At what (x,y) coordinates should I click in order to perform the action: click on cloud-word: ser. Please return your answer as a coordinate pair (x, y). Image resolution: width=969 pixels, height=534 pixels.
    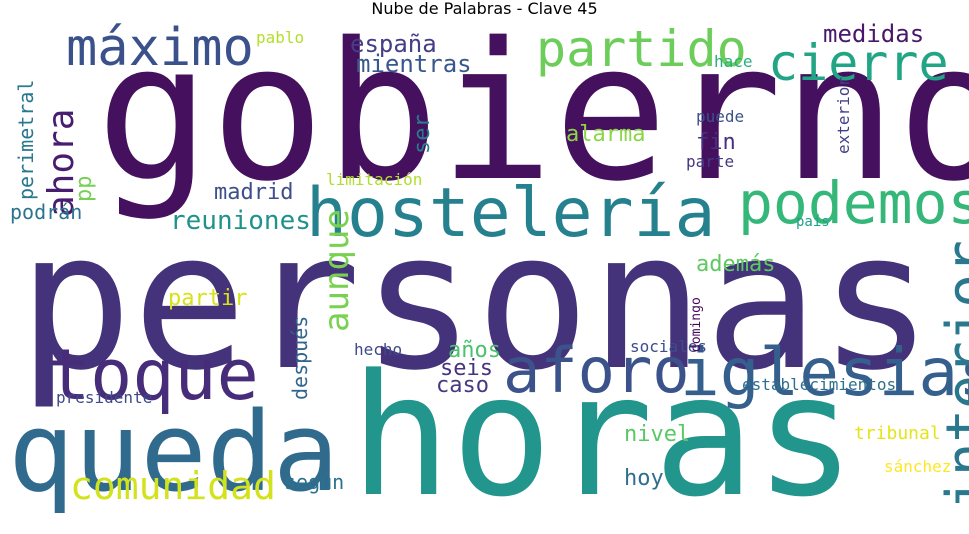
    Looking at the image, I should click on (422, 134).